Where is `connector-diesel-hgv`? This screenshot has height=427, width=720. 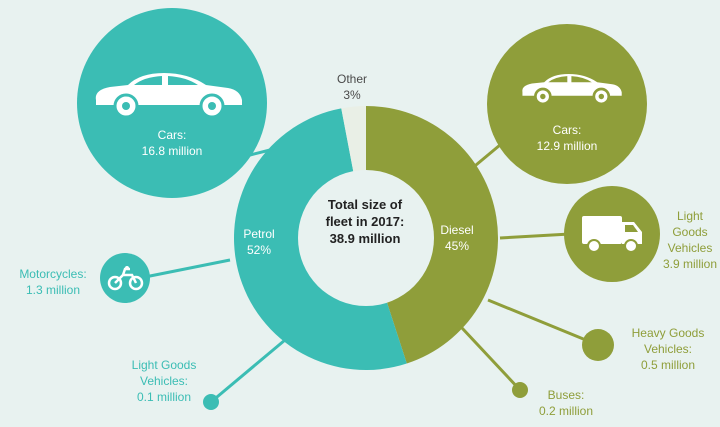 connector-diesel-hgv is located at coordinates (543, 322).